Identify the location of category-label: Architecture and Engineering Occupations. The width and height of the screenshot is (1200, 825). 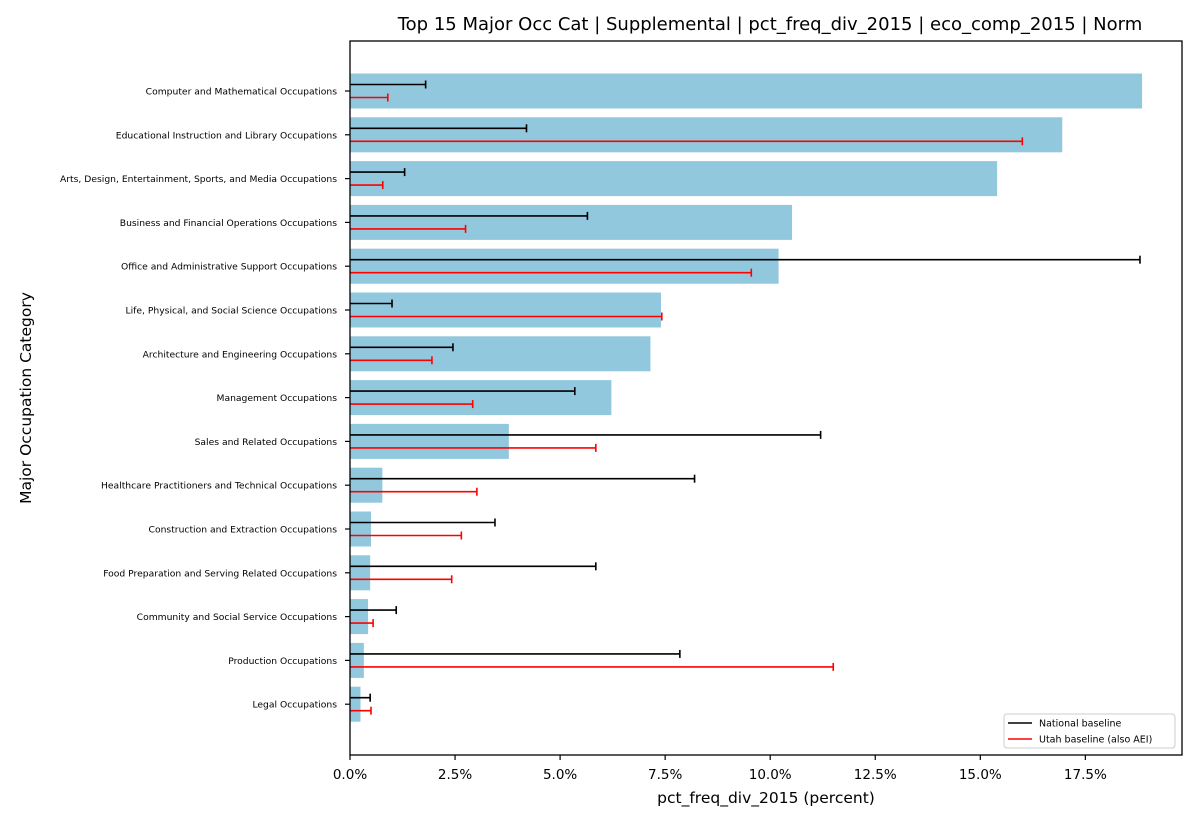
(240, 354).